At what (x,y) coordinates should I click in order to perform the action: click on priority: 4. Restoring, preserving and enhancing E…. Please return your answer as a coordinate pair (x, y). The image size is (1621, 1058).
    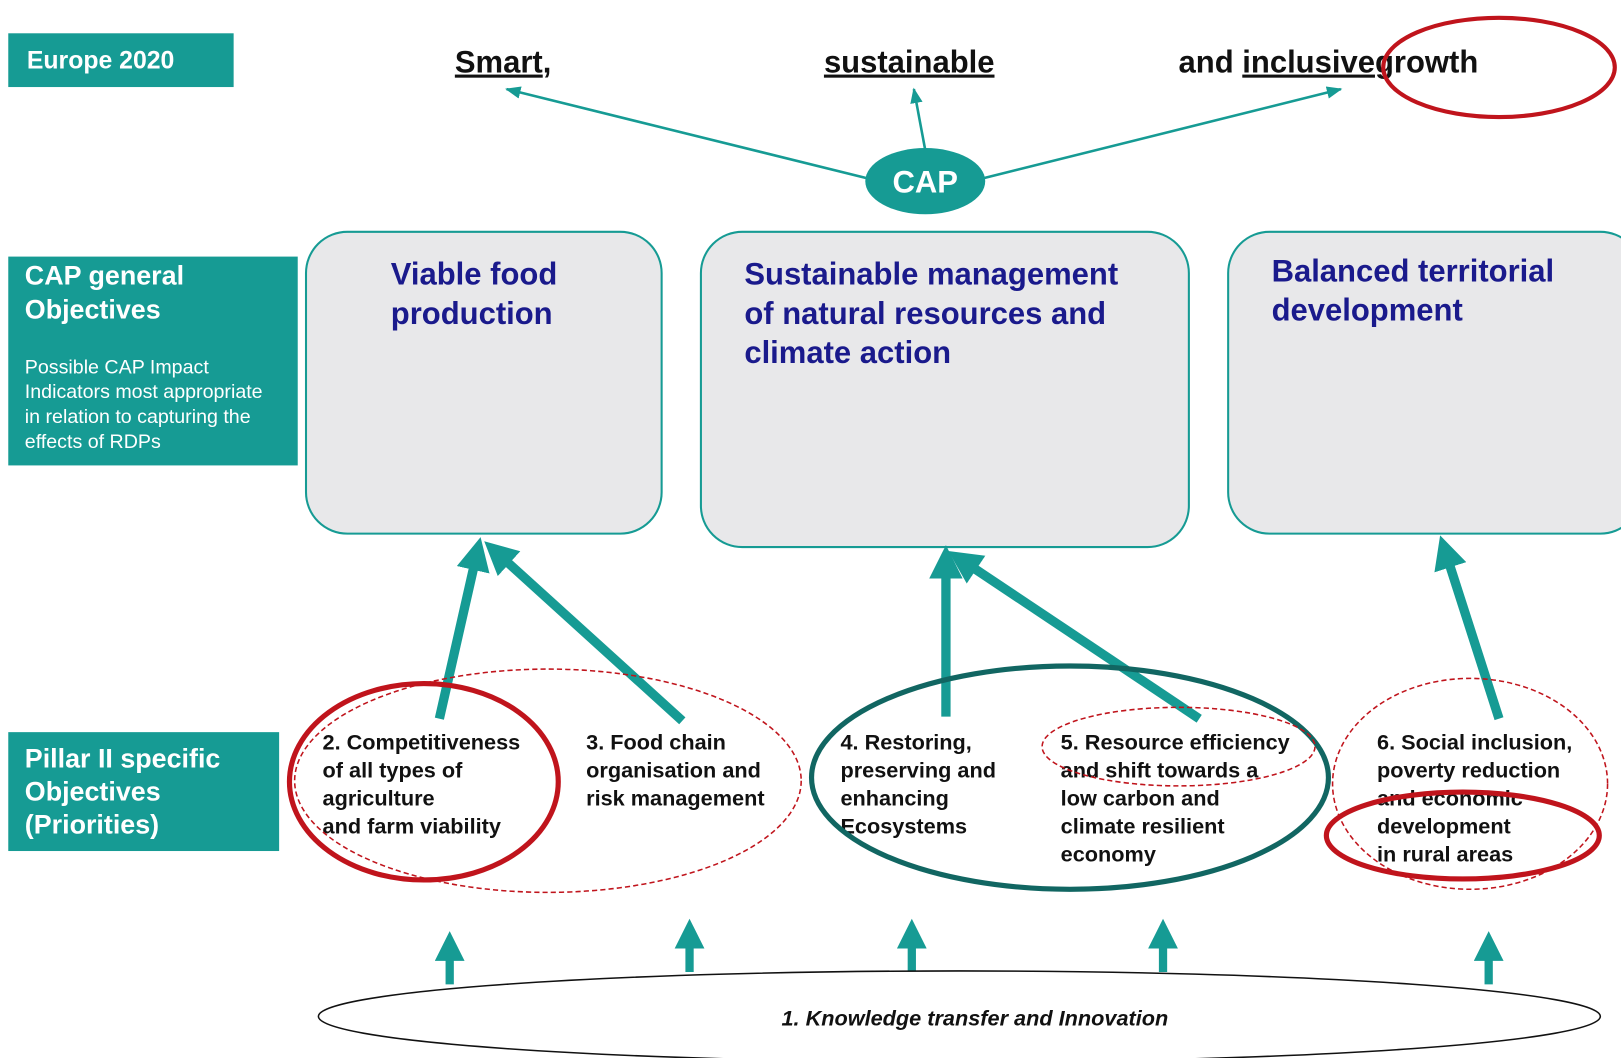
    Looking at the image, I should click on (921, 784).